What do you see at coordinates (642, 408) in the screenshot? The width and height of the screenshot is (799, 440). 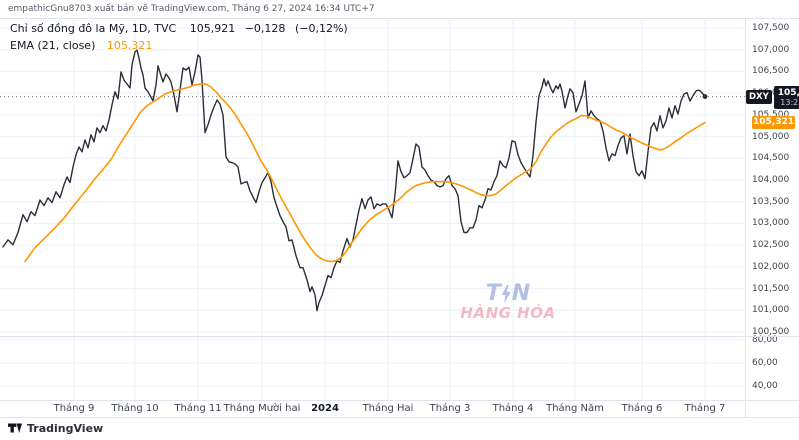 I see `time-scale-tick: Tháng 6` at bounding box center [642, 408].